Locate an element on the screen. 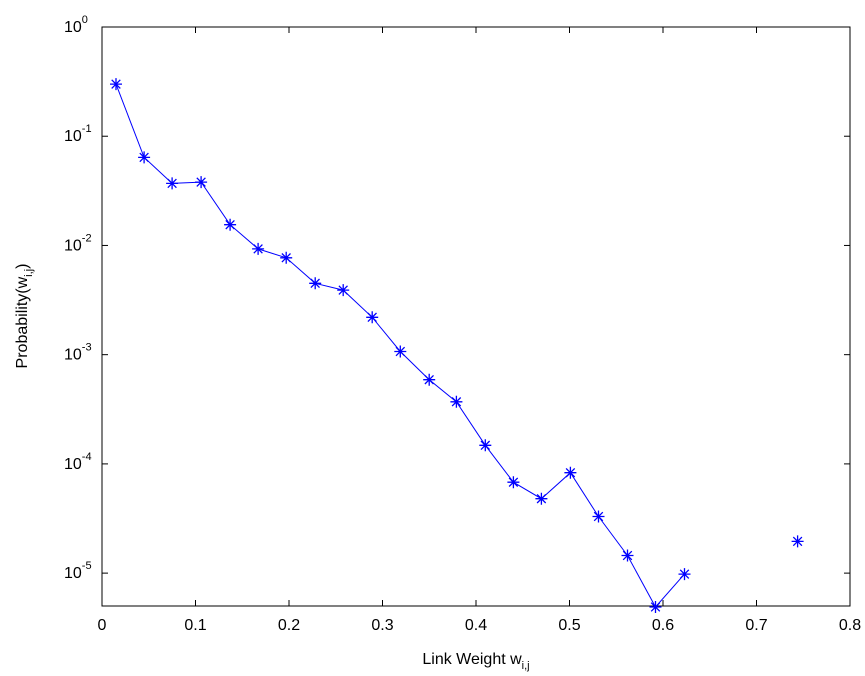 Image resolution: width=865 pixels, height=676 pixels. y-tick-exponent: -4 is located at coordinates (87, 457).